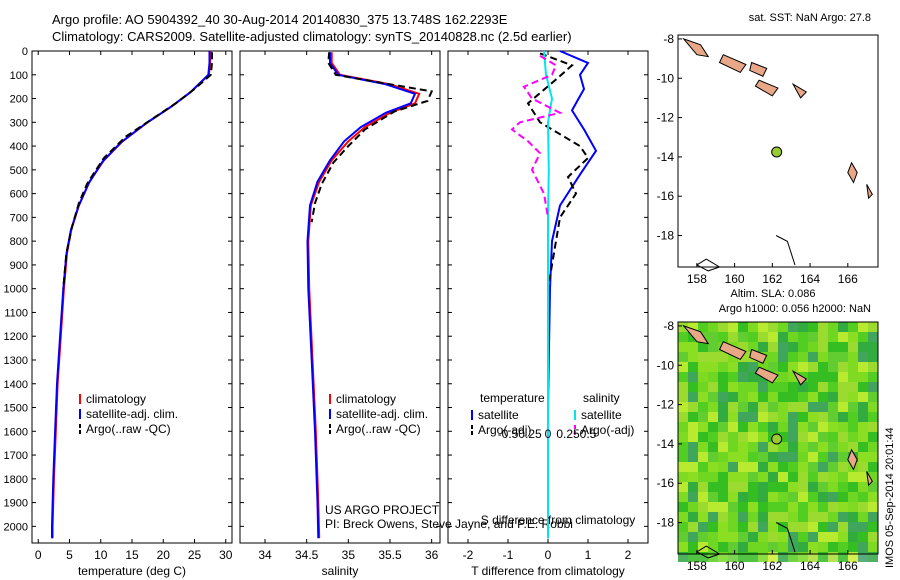  What do you see at coordinates (890, 497) in the screenshot?
I see `imos-timestamp: IMOS 05-Sep-2014 20:01:44` at bounding box center [890, 497].